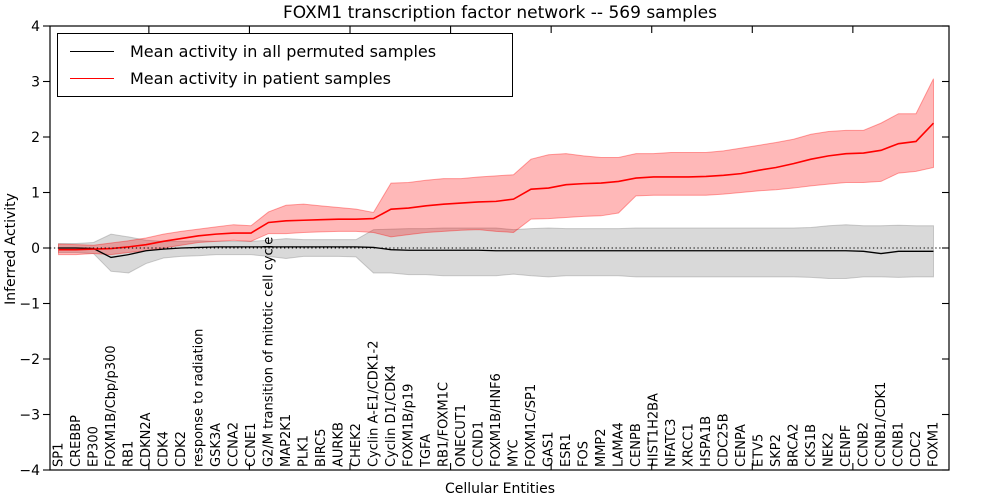 This screenshot has height=500, width=1000. What do you see at coordinates (29, 471) in the screenshot?
I see `y-tick-label: −4` at bounding box center [29, 471].